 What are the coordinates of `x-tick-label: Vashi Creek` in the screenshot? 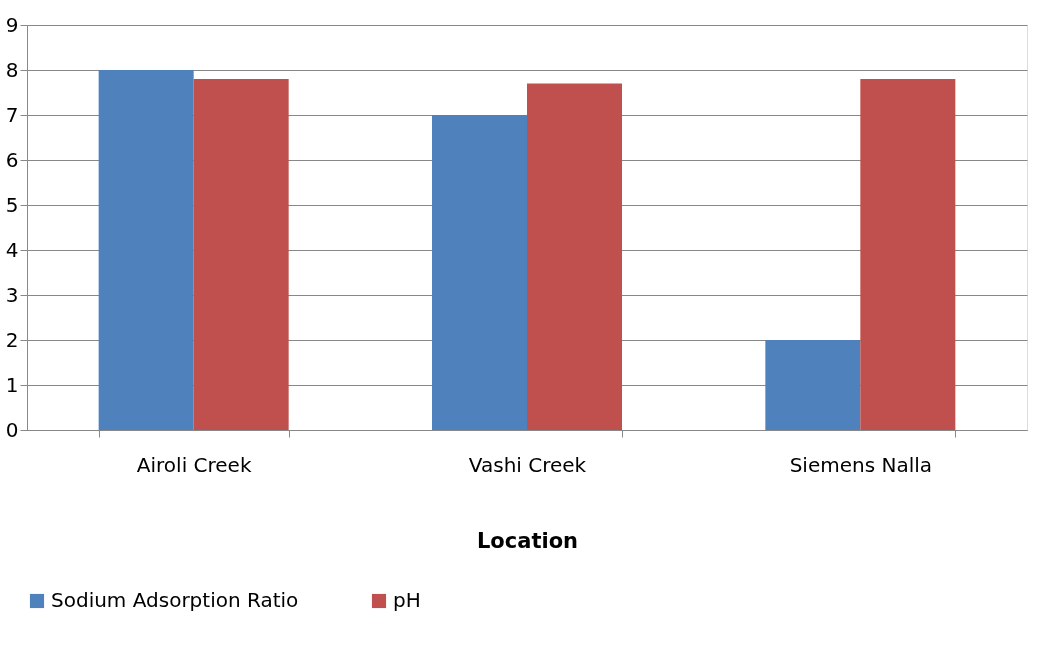 It's located at (527, 464).